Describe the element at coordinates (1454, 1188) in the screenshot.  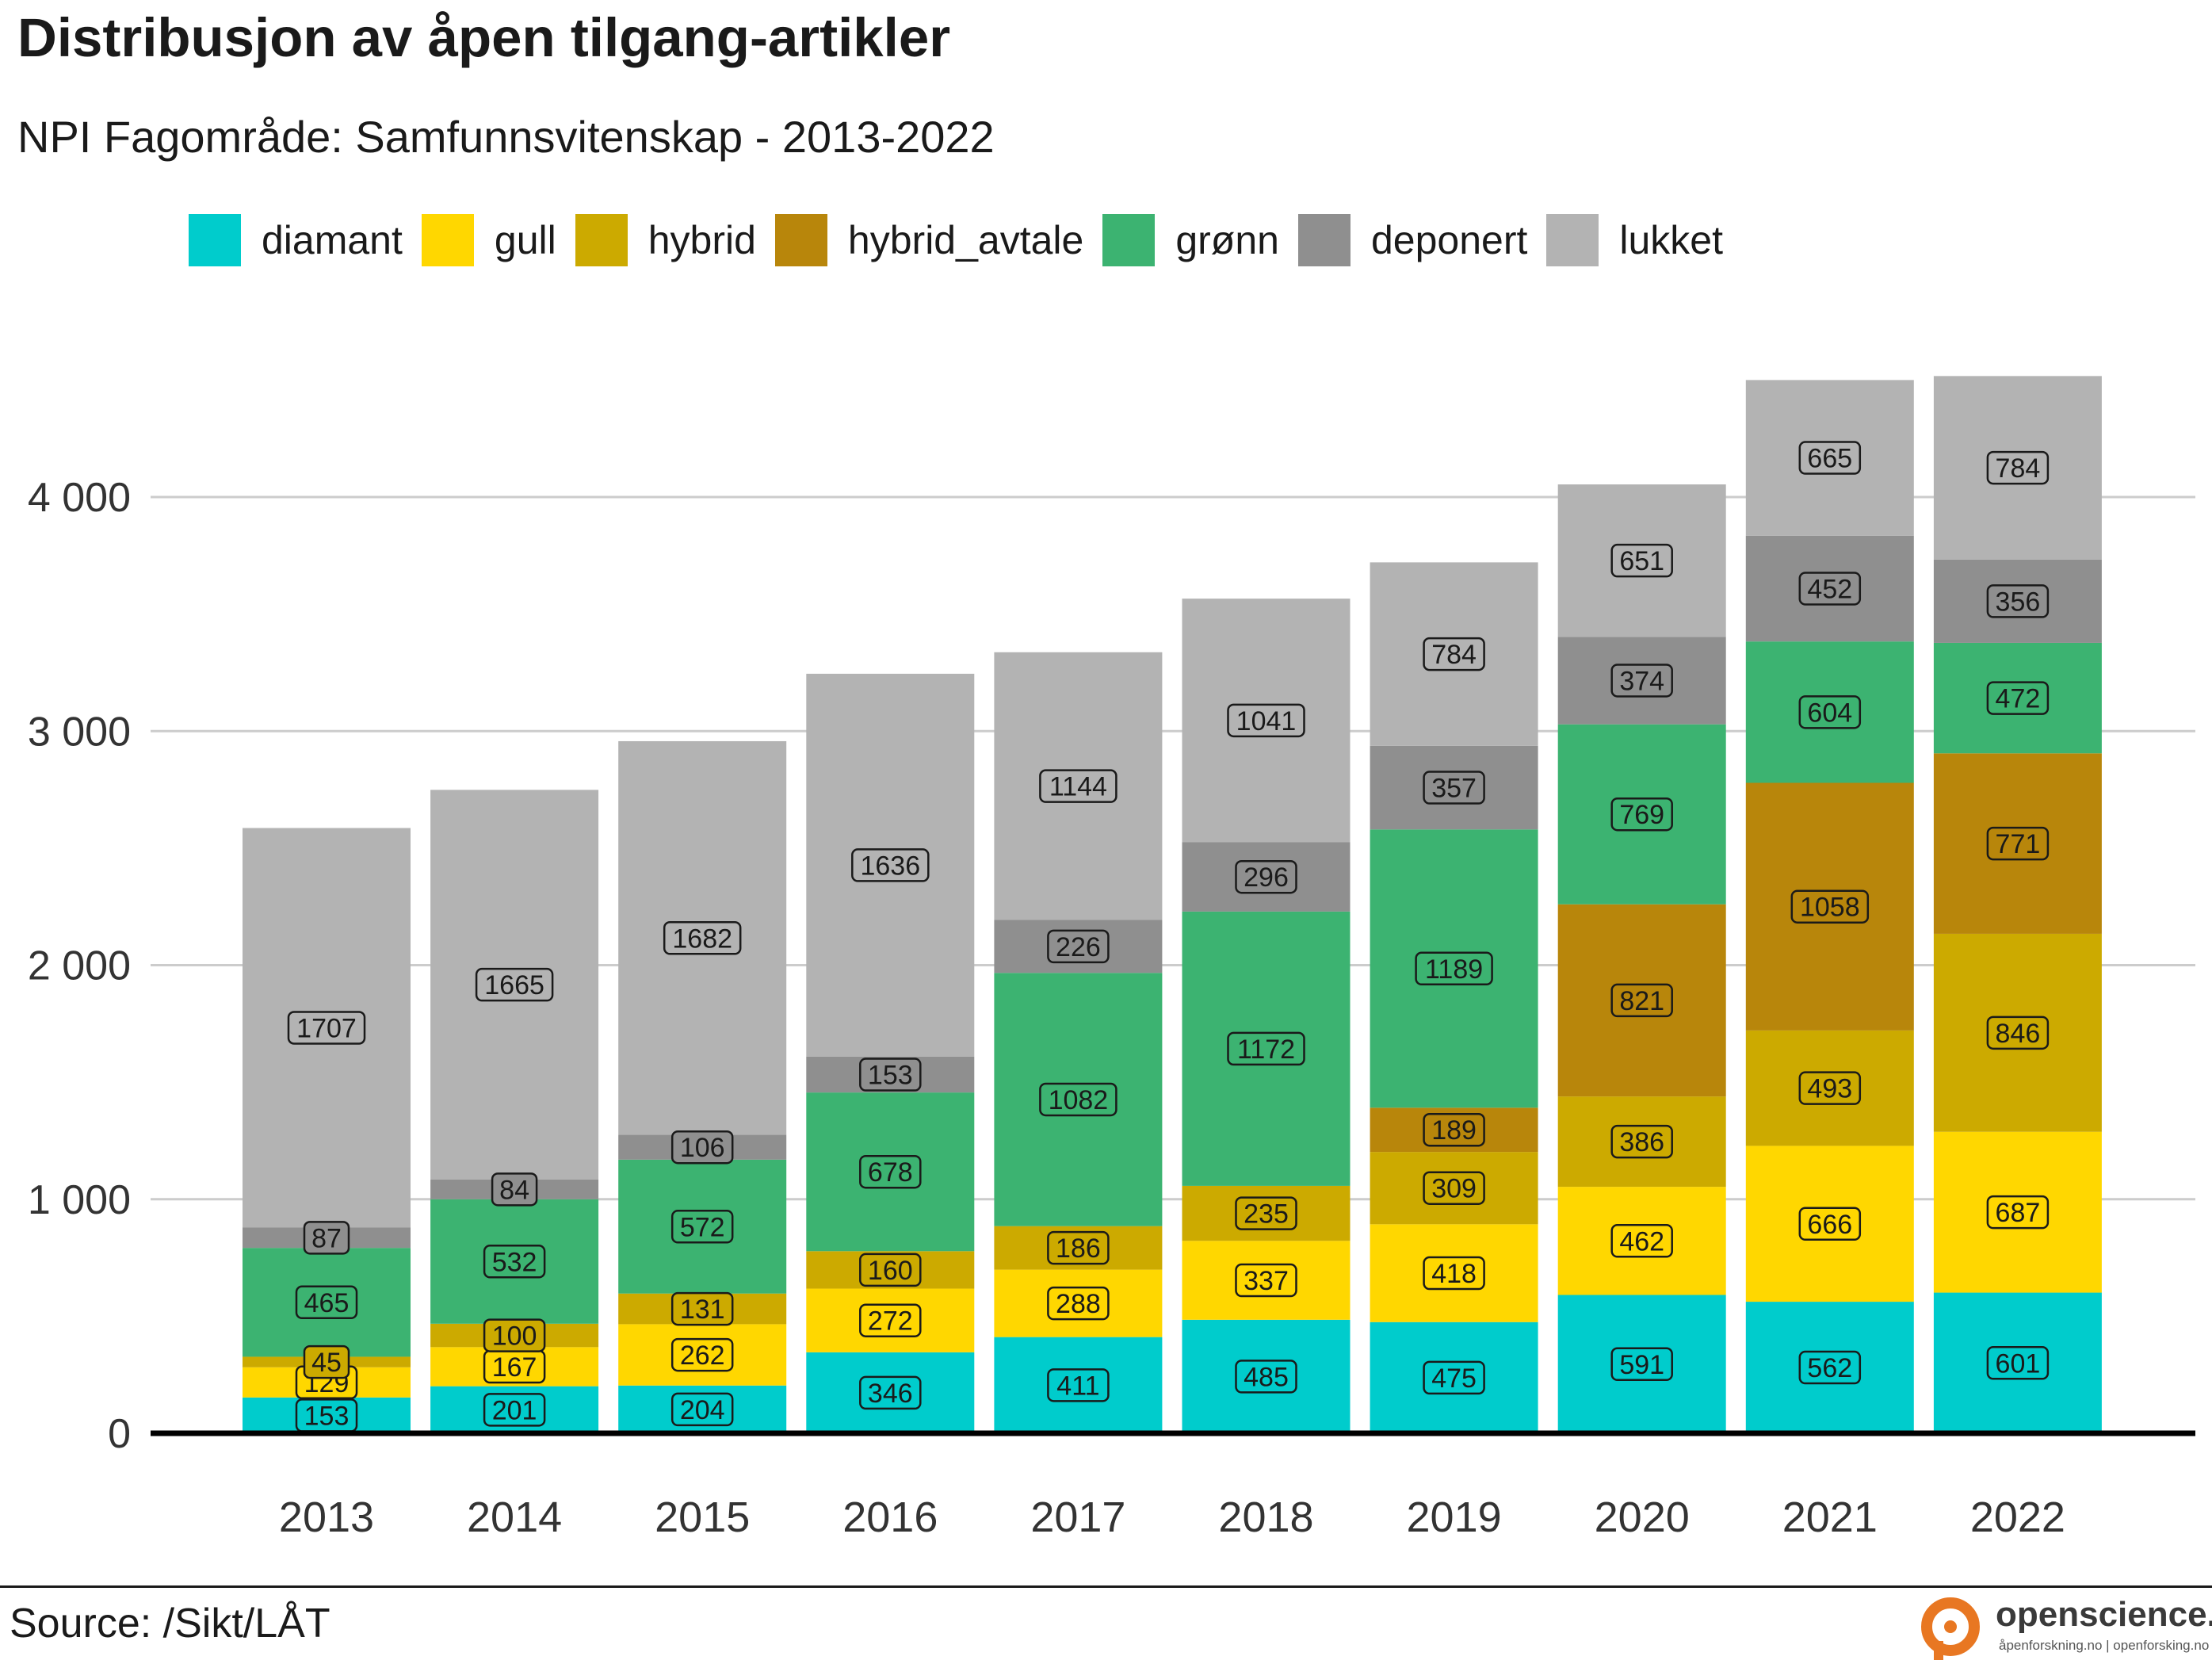
I see `data-label-hybrid-2019: 309` at that location.